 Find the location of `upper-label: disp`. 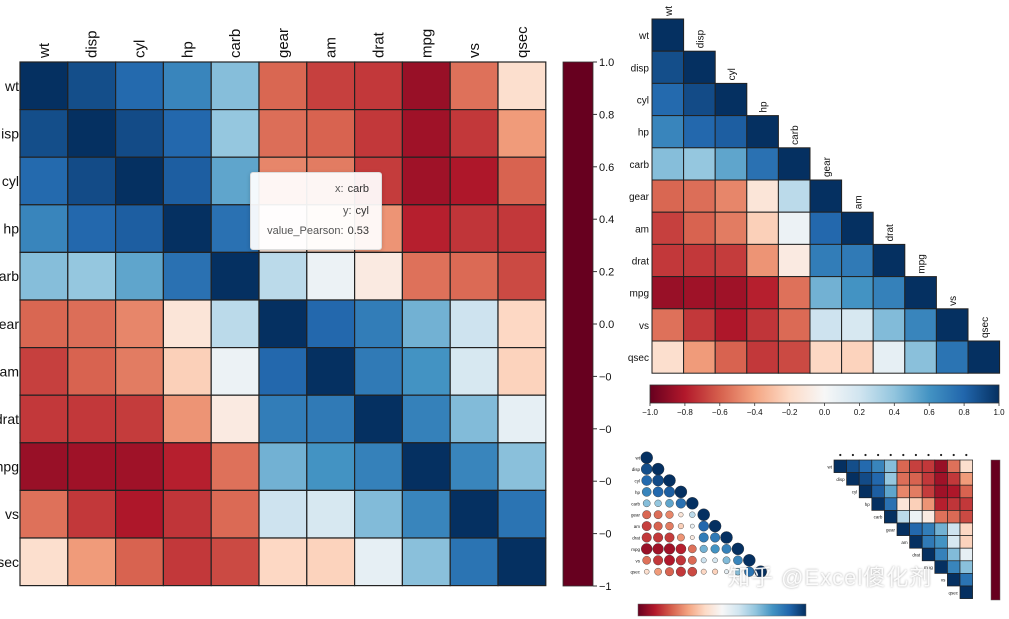

upper-label: disp is located at coordinates (840, 479).